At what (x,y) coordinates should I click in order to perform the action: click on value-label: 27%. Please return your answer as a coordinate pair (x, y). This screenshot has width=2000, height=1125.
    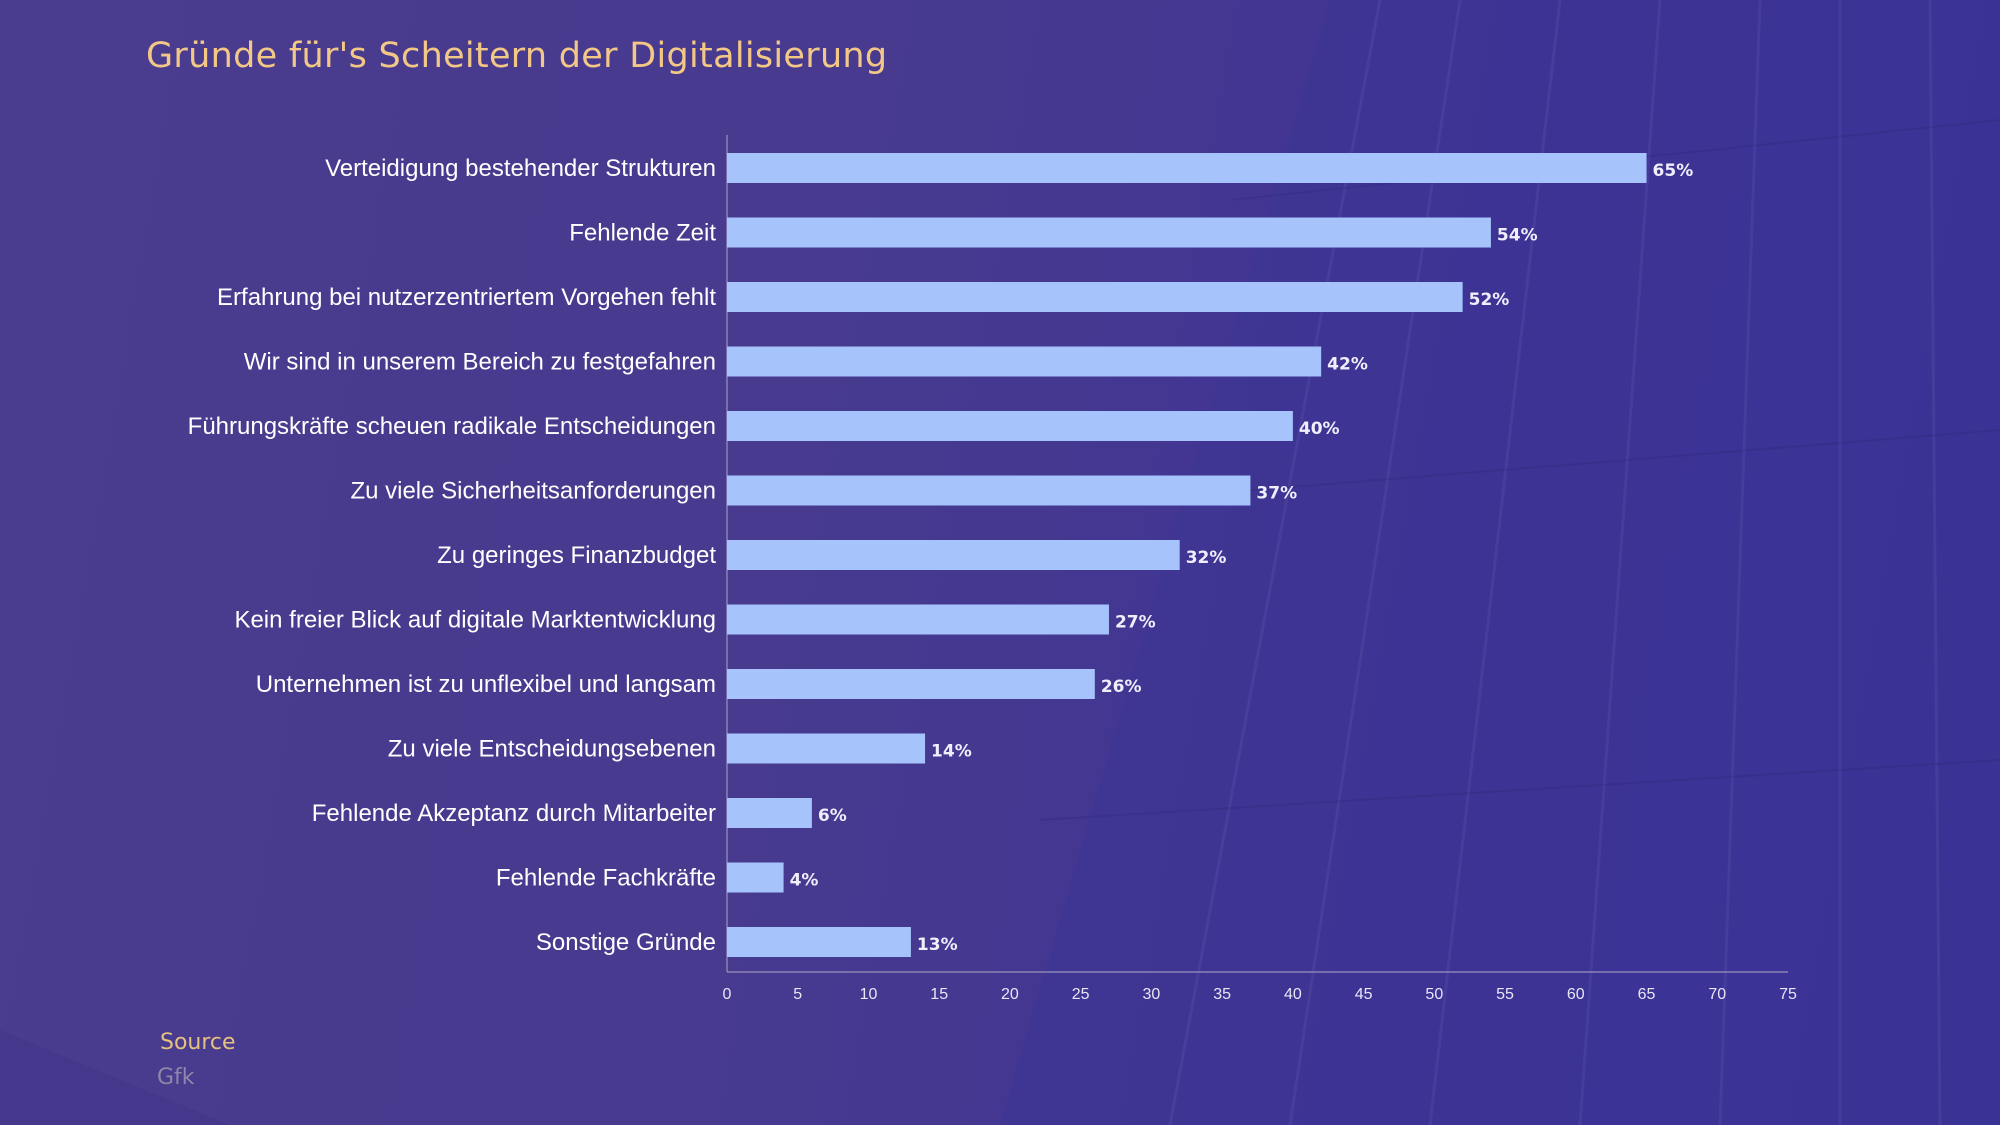
    Looking at the image, I should click on (1135, 623).